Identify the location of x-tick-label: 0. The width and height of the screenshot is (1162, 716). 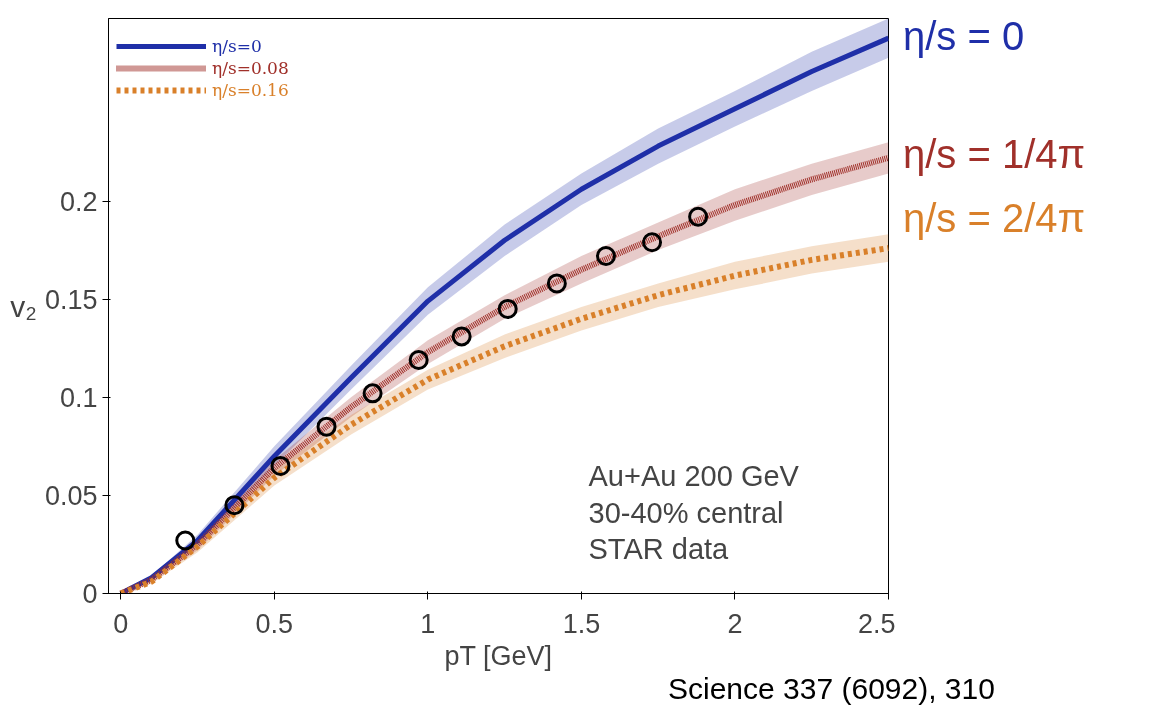
(121, 623).